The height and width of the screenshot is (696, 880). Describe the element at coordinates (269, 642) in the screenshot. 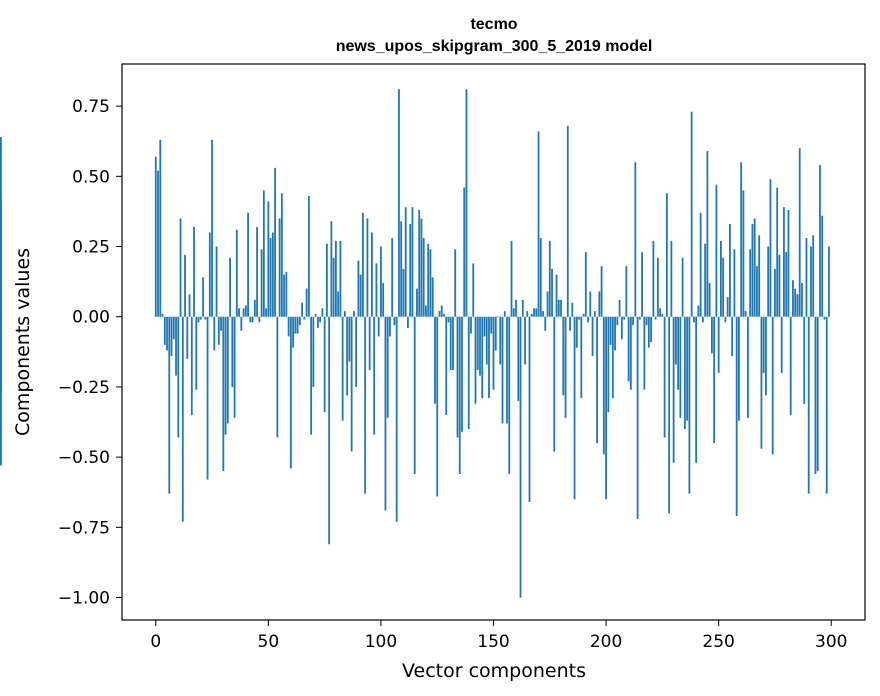

I see `x-tick-label: 50` at that location.